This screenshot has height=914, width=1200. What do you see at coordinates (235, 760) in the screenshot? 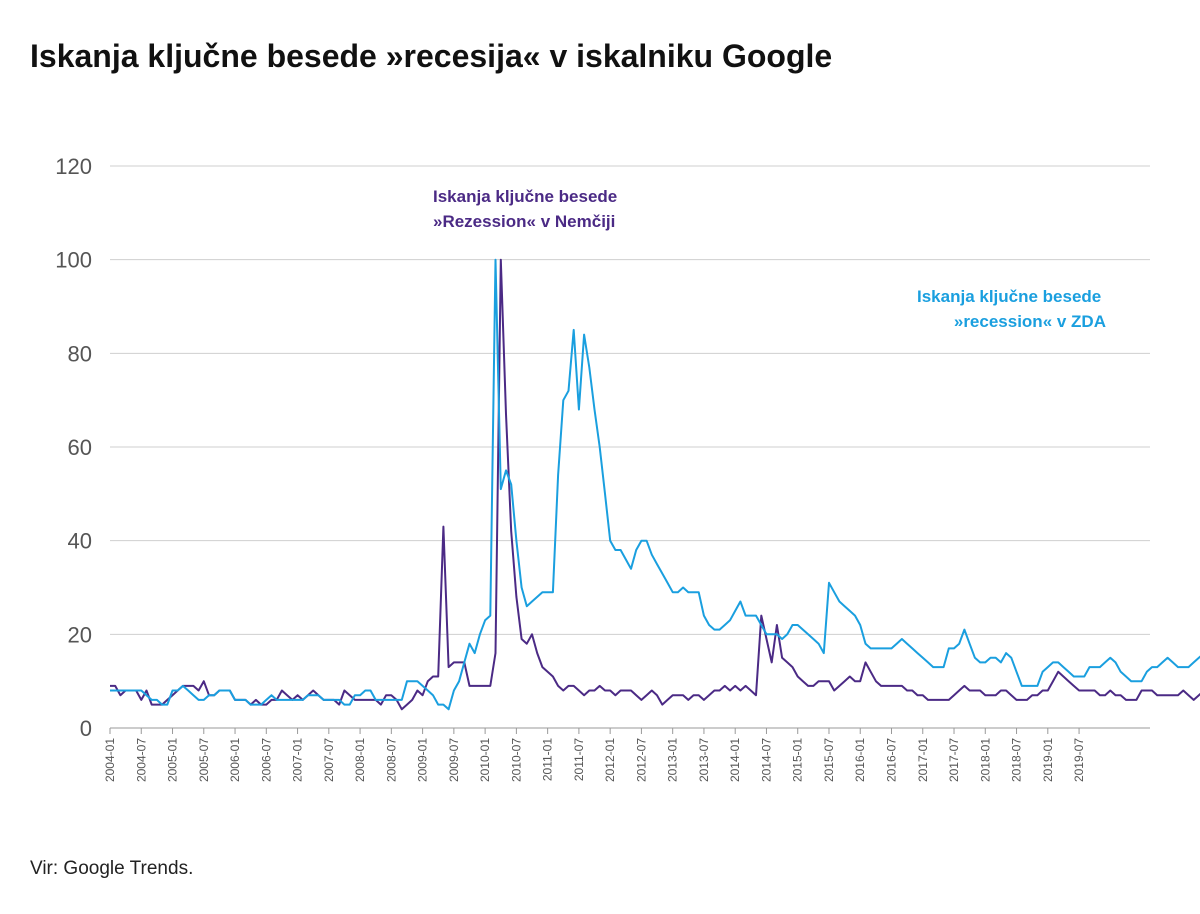
I see `x-tick-label: 2006-01` at bounding box center [235, 760].